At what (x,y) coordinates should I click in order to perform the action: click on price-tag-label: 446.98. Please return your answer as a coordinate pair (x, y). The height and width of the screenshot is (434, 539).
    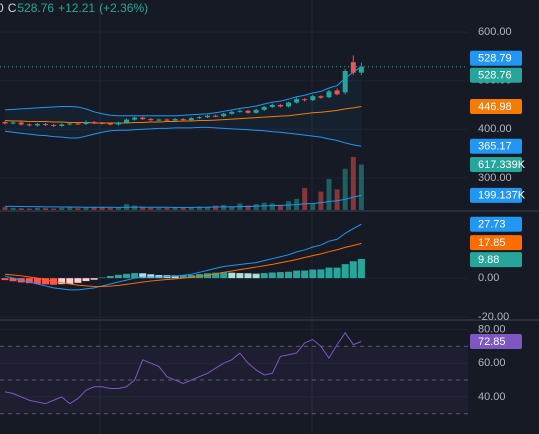
    Looking at the image, I should click on (495, 107).